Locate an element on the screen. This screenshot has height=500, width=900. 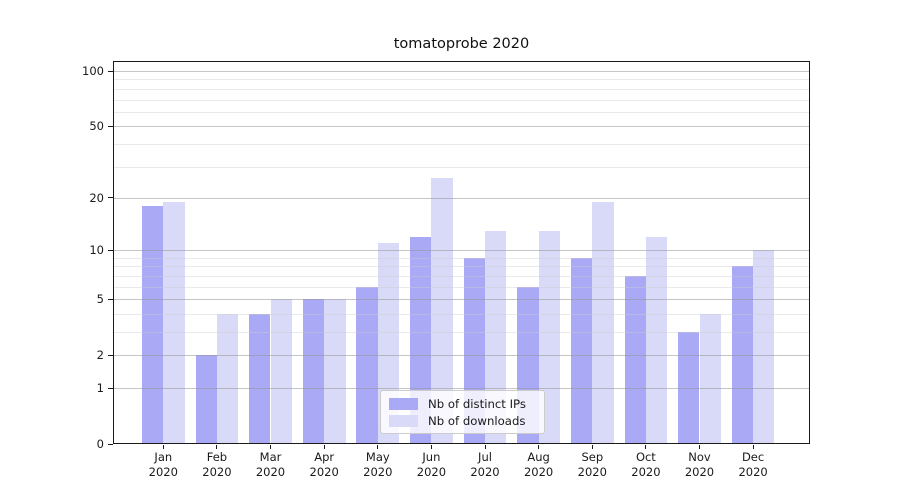
bar-nb-of-downloads-dec is located at coordinates (764, 347).